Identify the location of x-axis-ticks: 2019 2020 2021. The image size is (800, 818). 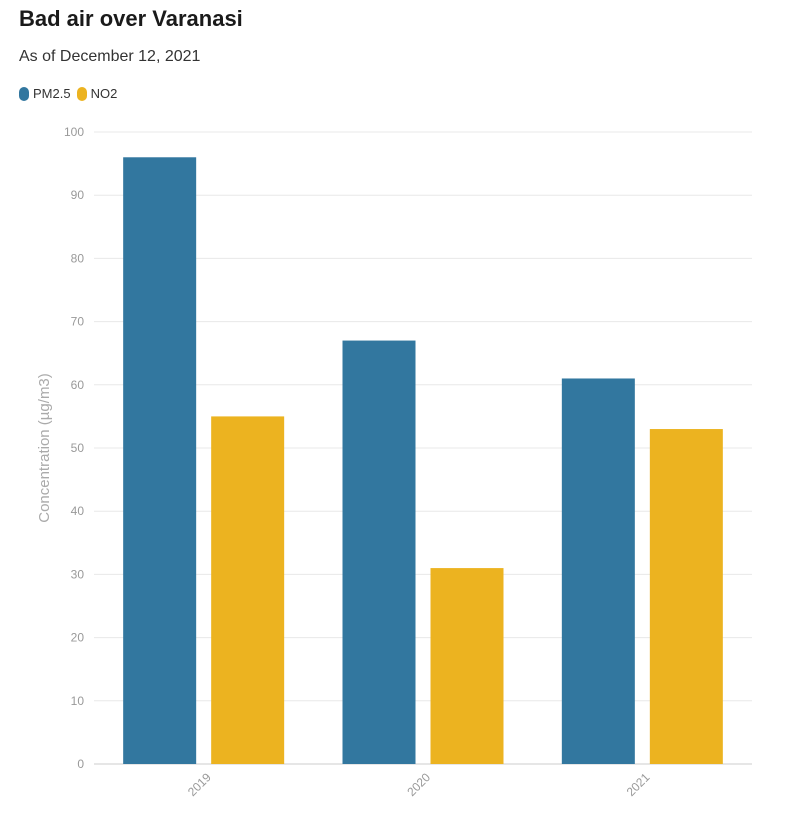
(419, 784).